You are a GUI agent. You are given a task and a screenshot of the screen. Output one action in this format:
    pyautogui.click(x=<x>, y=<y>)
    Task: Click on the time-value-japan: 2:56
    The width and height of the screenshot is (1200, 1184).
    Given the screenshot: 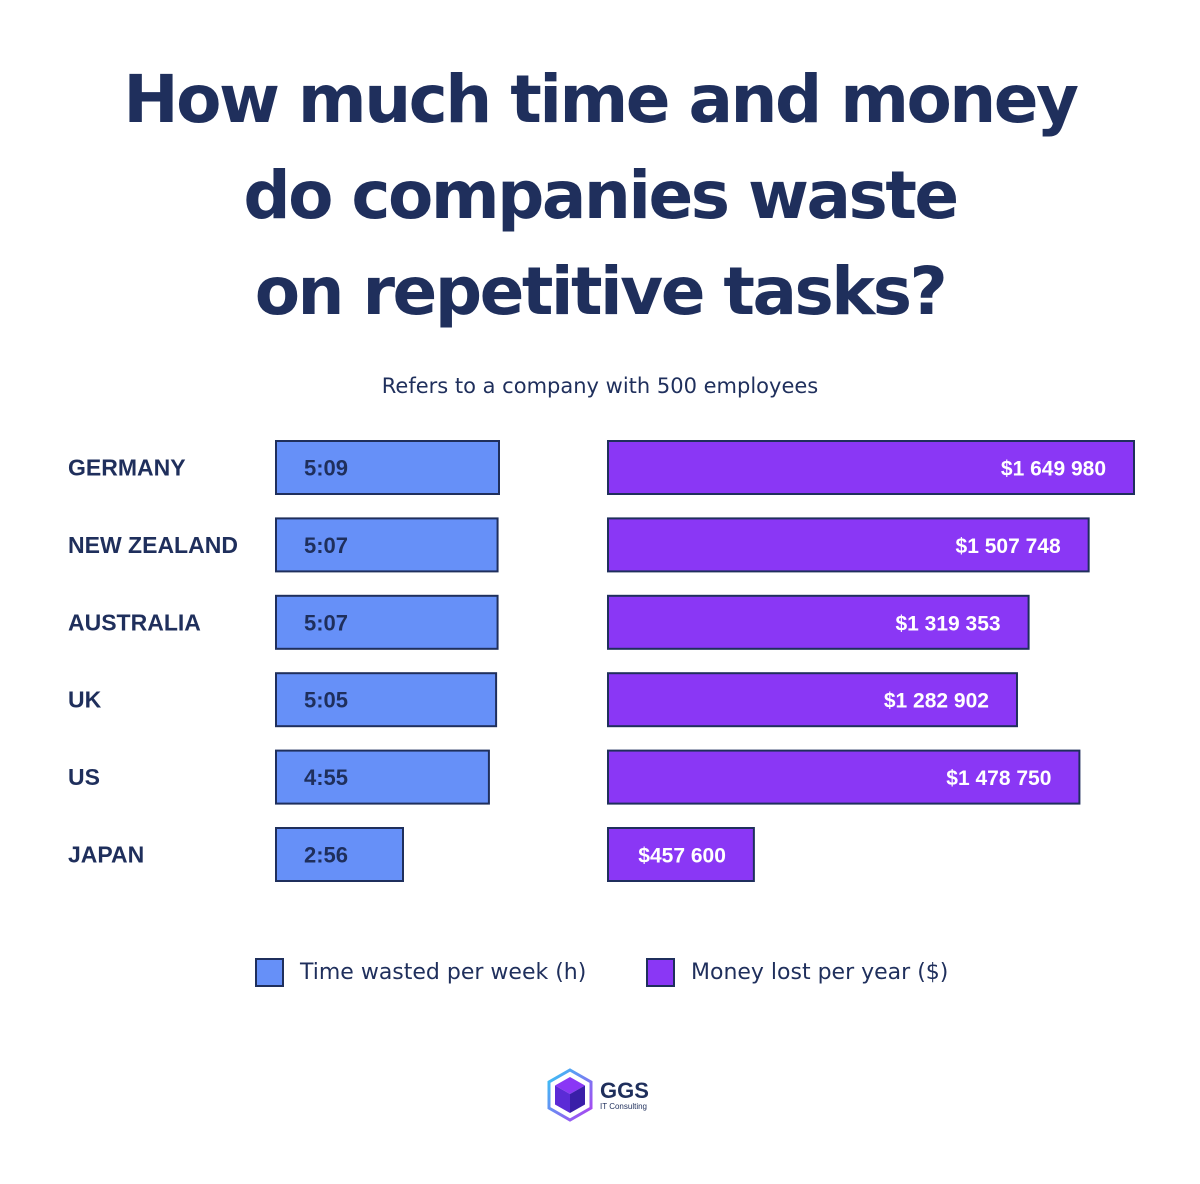 What is the action you would take?
    pyautogui.click(x=326, y=855)
    